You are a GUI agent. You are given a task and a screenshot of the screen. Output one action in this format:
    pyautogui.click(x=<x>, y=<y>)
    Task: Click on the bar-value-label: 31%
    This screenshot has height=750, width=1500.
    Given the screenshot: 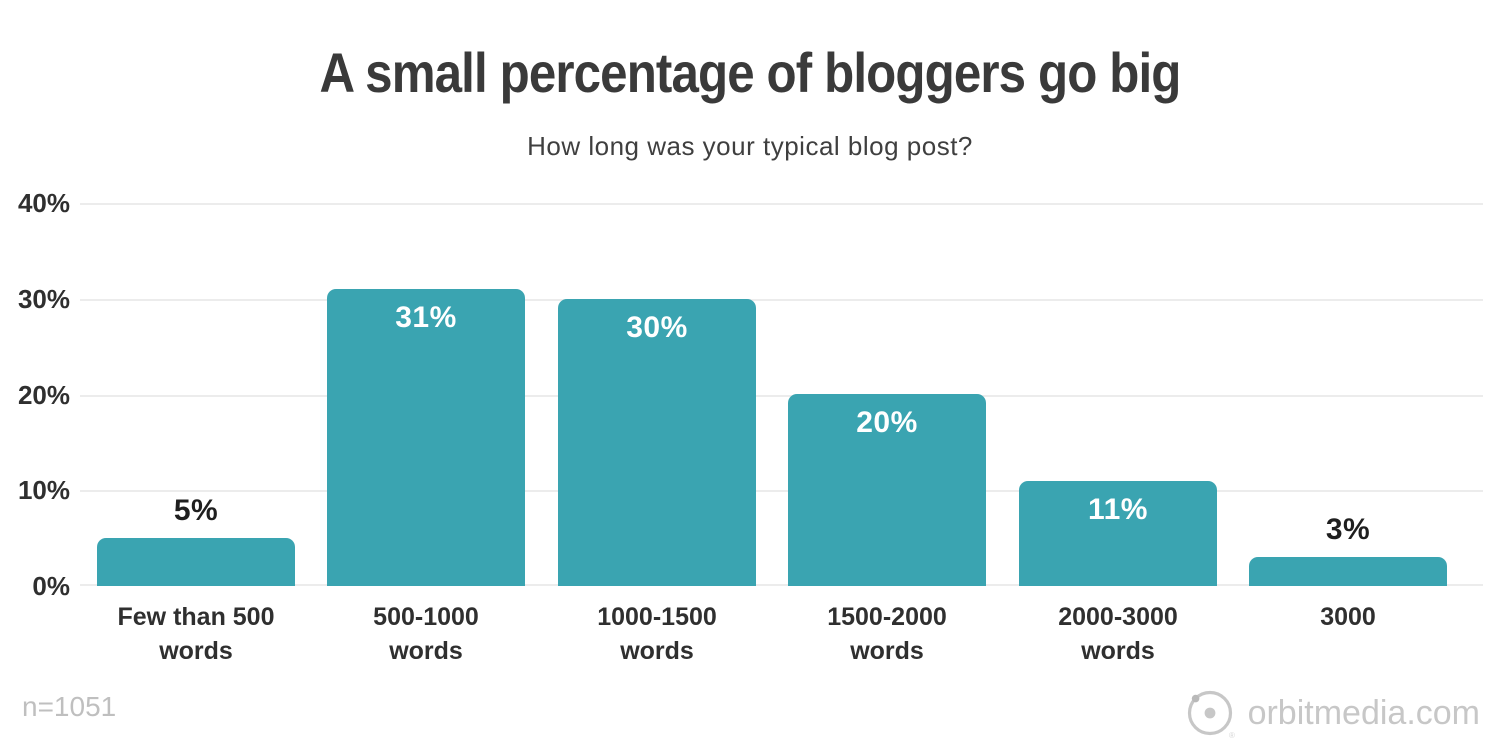 What is the action you would take?
    pyautogui.click(x=426, y=317)
    